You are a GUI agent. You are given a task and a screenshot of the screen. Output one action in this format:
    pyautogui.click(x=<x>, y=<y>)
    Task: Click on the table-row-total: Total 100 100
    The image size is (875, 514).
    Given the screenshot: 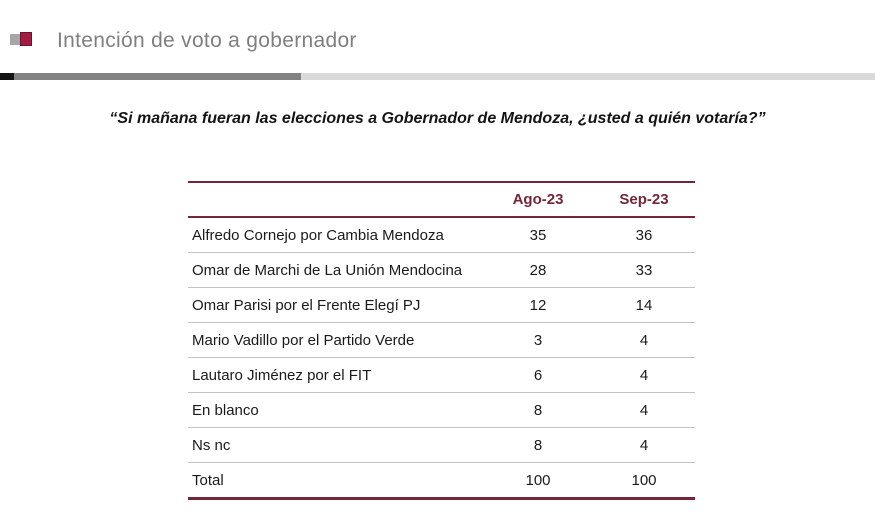 What is the action you would take?
    pyautogui.click(x=441, y=481)
    